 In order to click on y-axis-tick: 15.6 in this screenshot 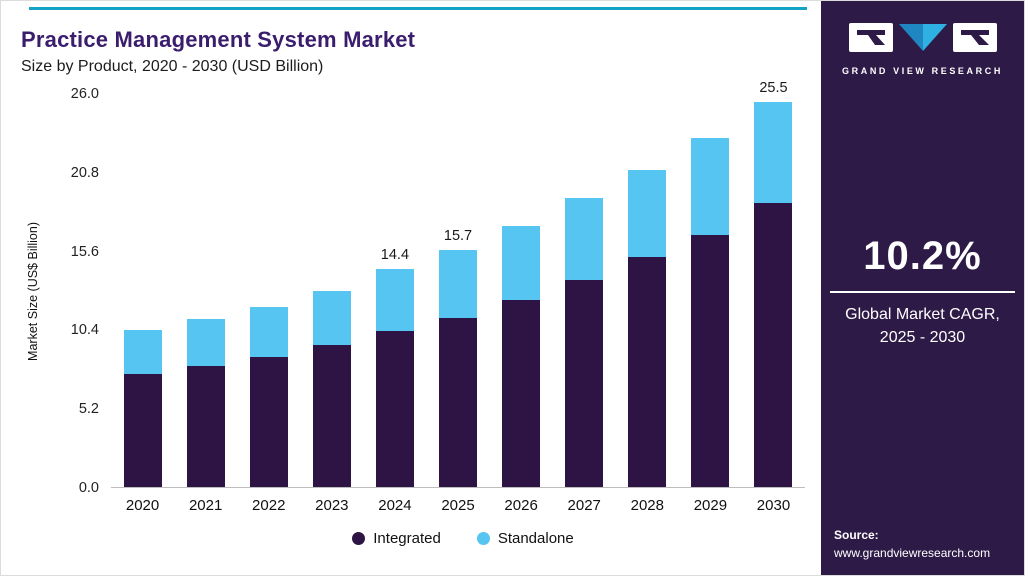, I will do `click(84, 251)`.